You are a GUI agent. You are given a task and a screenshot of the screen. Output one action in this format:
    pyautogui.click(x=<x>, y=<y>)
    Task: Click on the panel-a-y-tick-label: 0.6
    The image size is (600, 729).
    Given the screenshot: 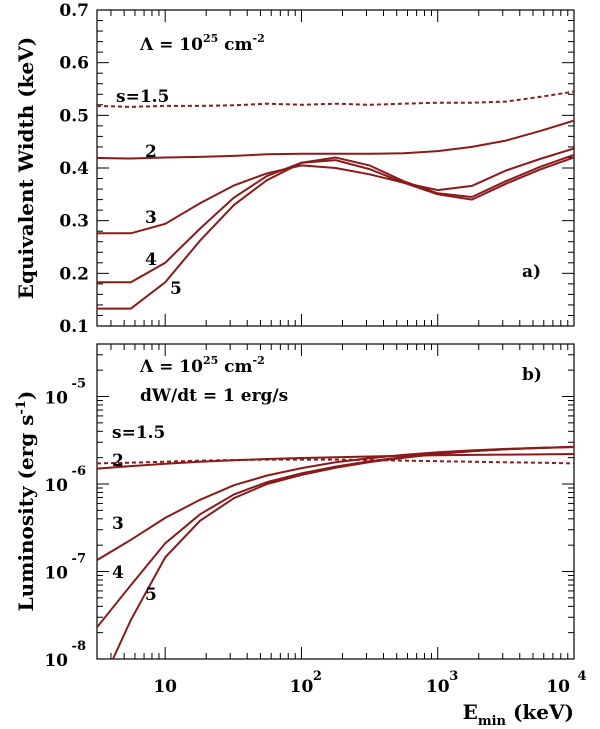 What is the action you would take?
    pyautogui.click(x=74, y=64)
    